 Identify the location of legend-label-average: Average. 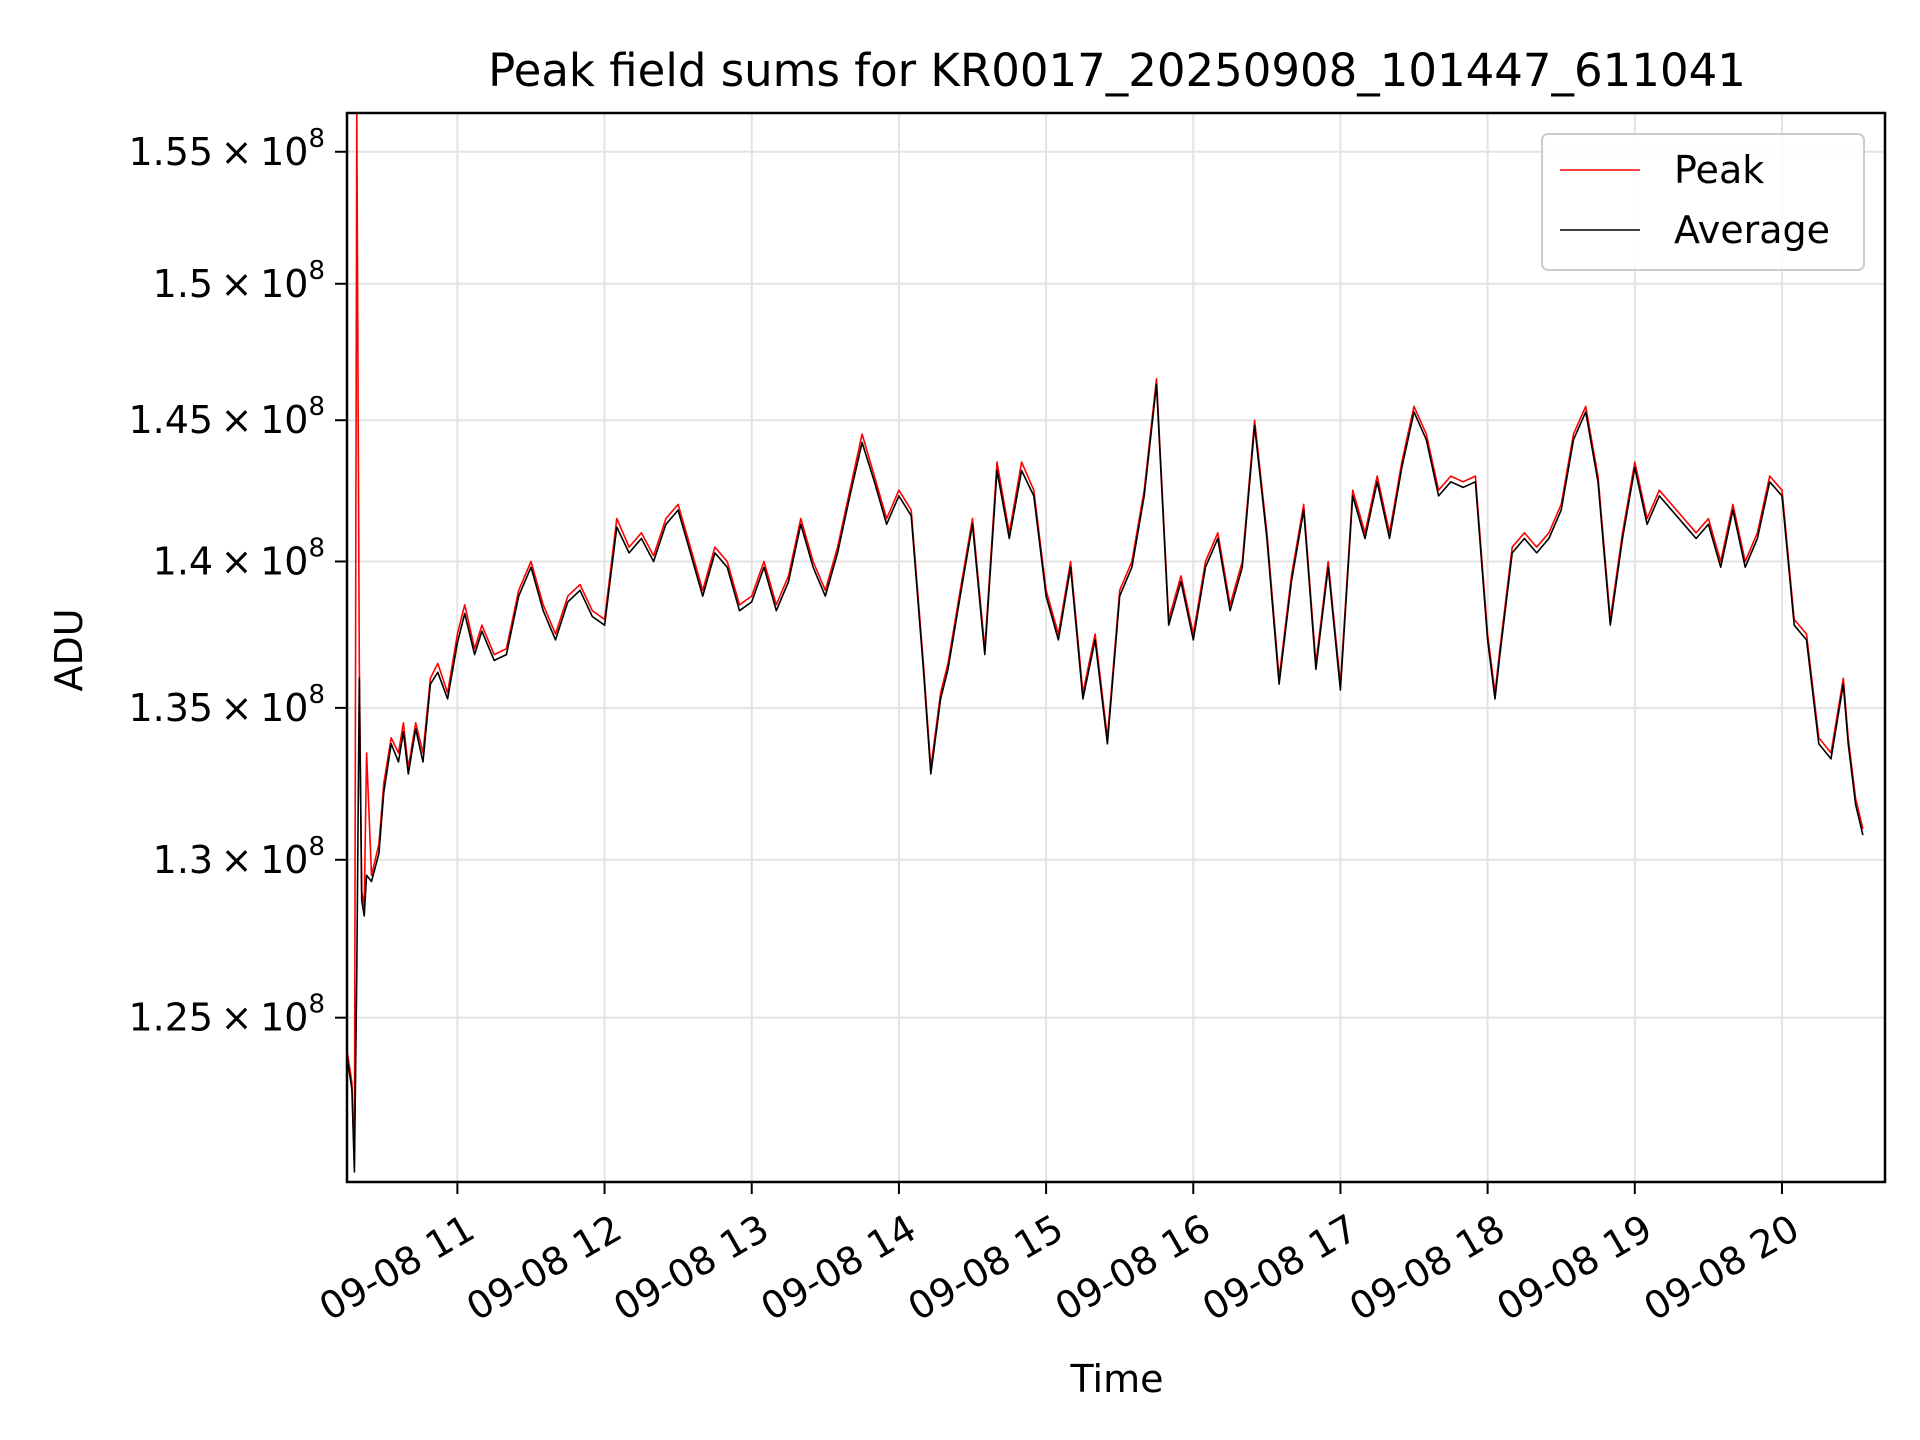
(1752, 230).